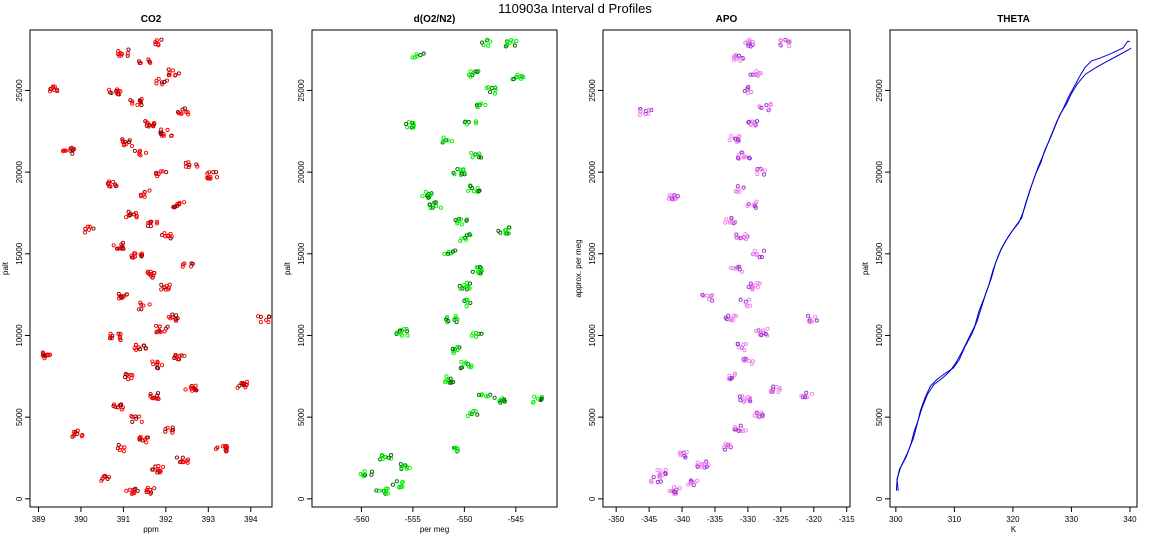  Describe the element at coordinates (575, 8) in the screenshot. I see `figure-title: 110903a Interval d Profiles` at that location.